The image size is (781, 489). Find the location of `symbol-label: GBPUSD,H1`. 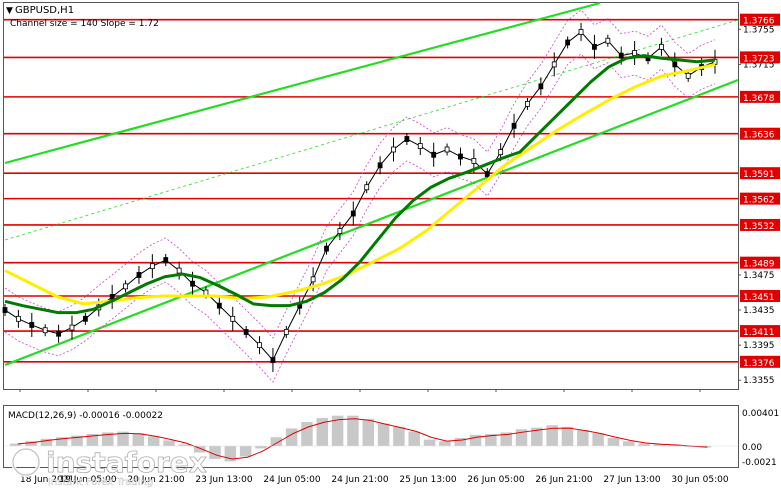

symbol-label: GBPUSD,H1 is located at coordinates (44, 10).